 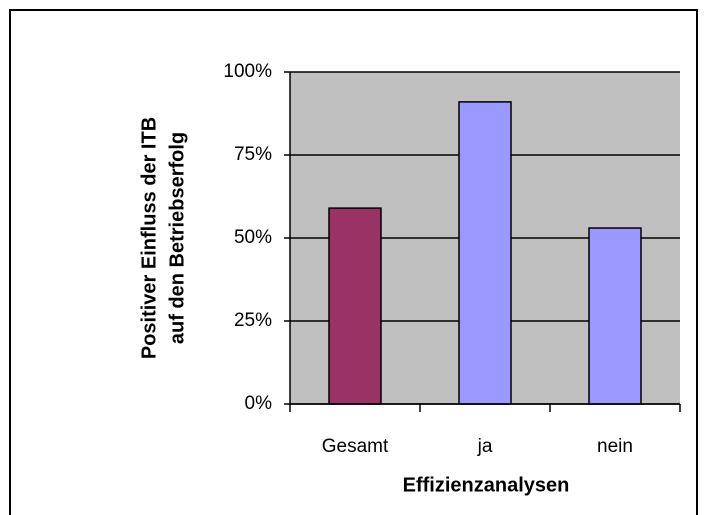 What do you see at coordinates (486, 485) in the screenshot?
I see `x-axis-title: Effizienzanalysen` at bounding box center [486, 485].